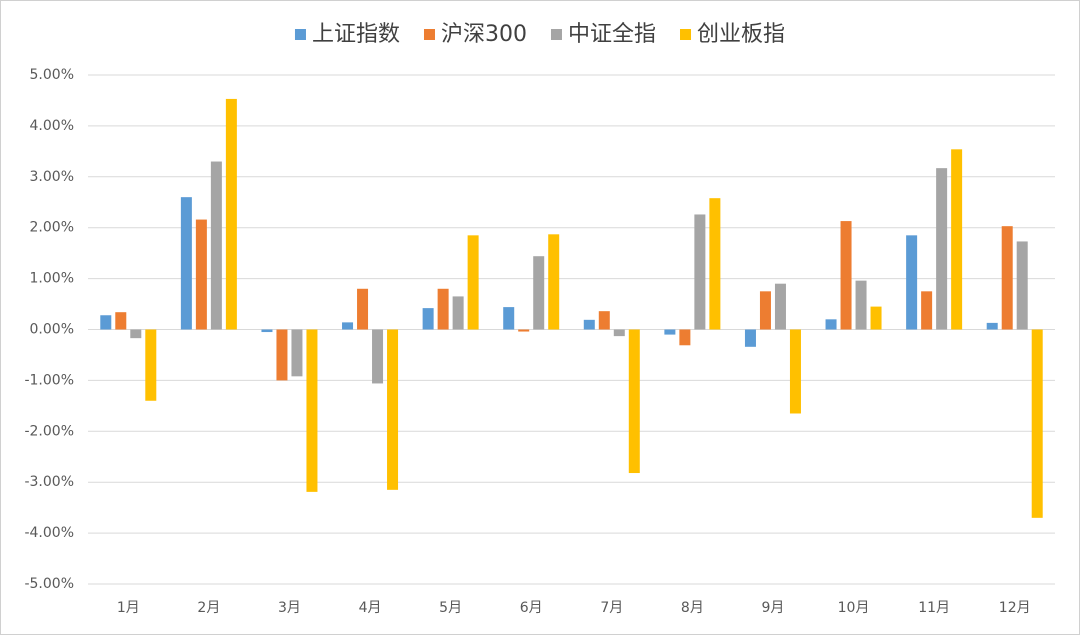 The height and width of the screenshot is (635, 1080). What do you see at coordinates (128, 608) in the screenshot?
I see `x-tick-label: 1月` at bounding box center [128, 608].